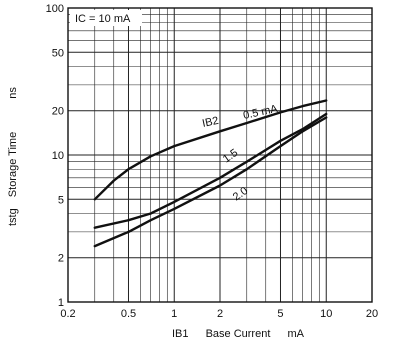 The height and width of the screenshot is (346, 403). What do you see at coordinates (67, 314) in the screenshot?
I see `x-tick-label: 0.2` at bounding box center [67, 314].